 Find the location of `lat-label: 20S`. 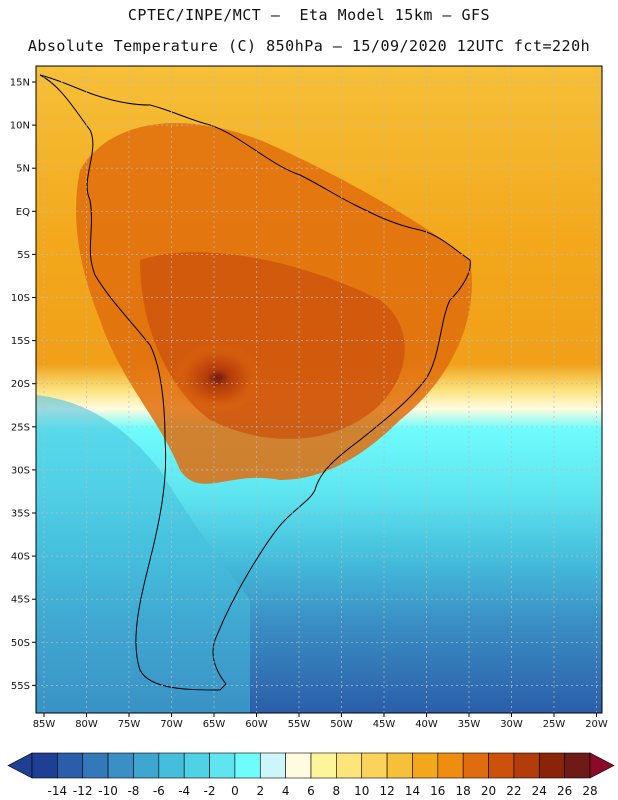

lat-label: 20S is located at coordinates (20, 384).